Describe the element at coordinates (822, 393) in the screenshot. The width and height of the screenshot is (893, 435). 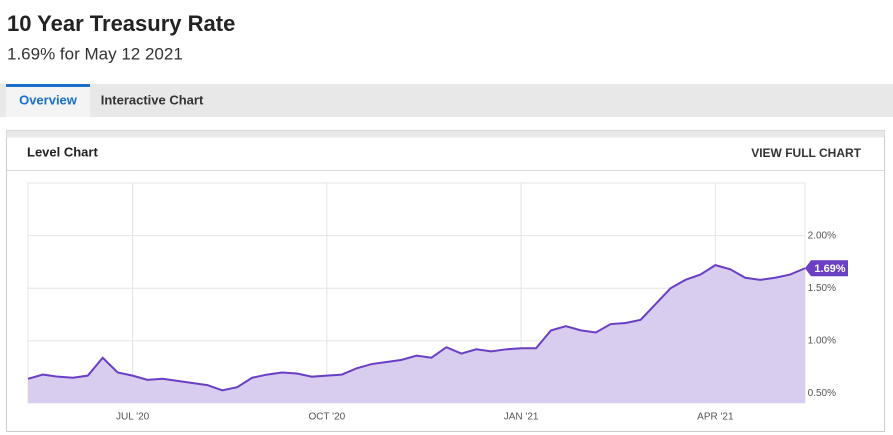
I see `y-tick-label: 0.50%` at that location.